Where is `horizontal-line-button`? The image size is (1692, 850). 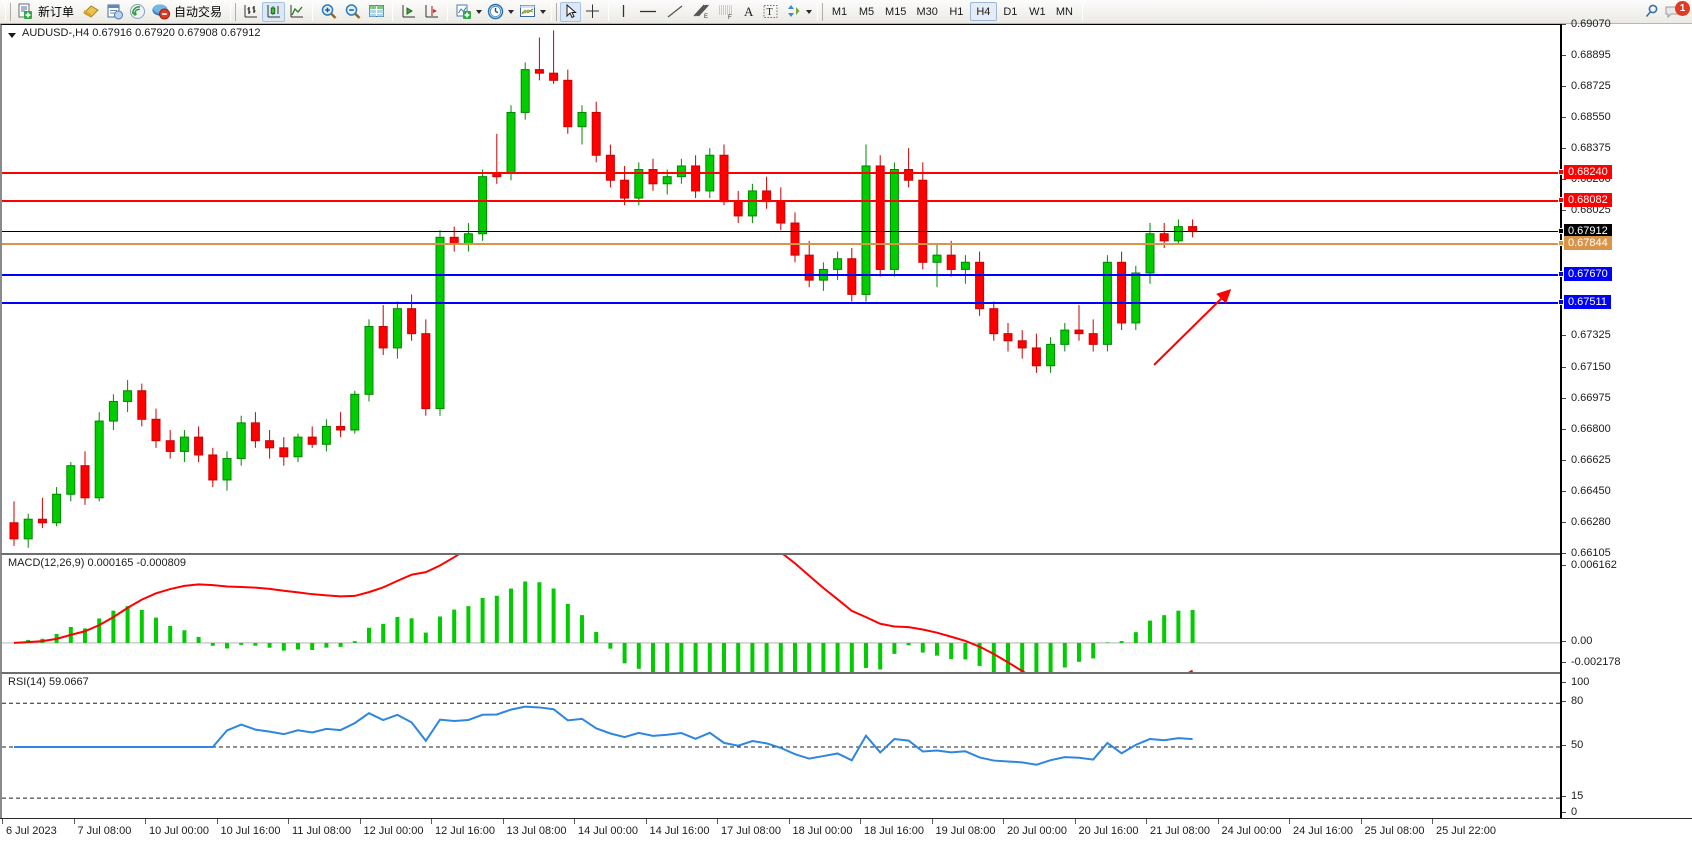 horizontal-line-button is located at coordinates (648, 12).